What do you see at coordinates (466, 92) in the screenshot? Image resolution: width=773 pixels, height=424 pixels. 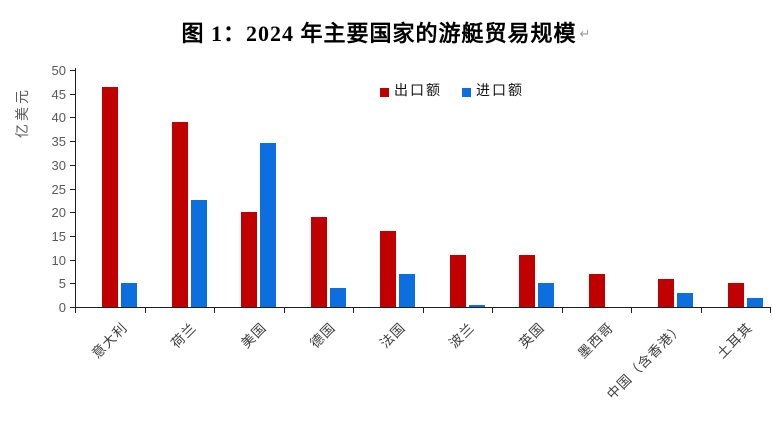 I see `legend-swatch-import` at bounding box center [466, 92].